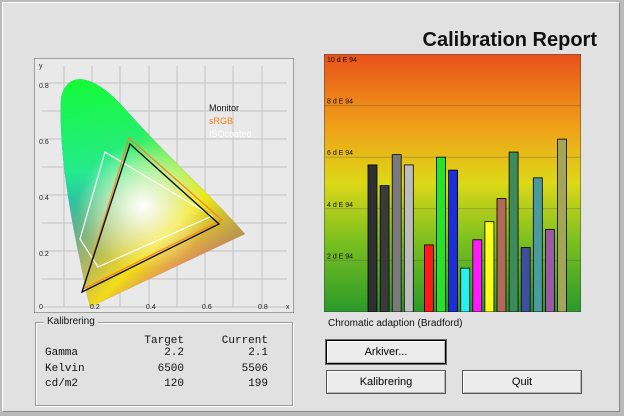 This screenshot has height=416, width=624. What do you see at coordinates (170, 369) in the screenshot?
I see `kelvin-target-value: 6500` at bounding box center [170, 369].